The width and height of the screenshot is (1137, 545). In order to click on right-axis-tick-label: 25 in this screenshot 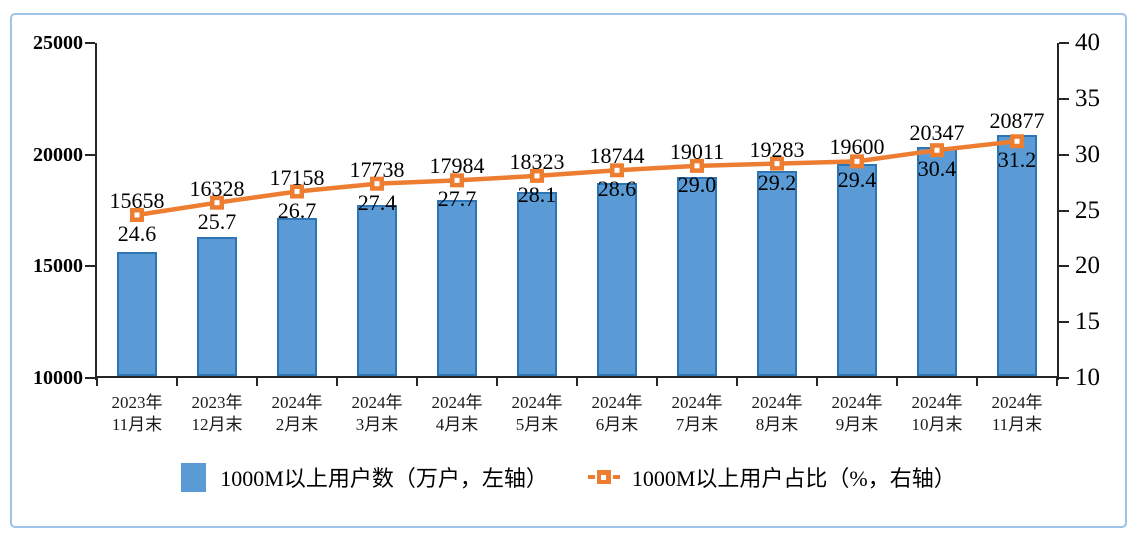, I will do `click(1087, 210)`.